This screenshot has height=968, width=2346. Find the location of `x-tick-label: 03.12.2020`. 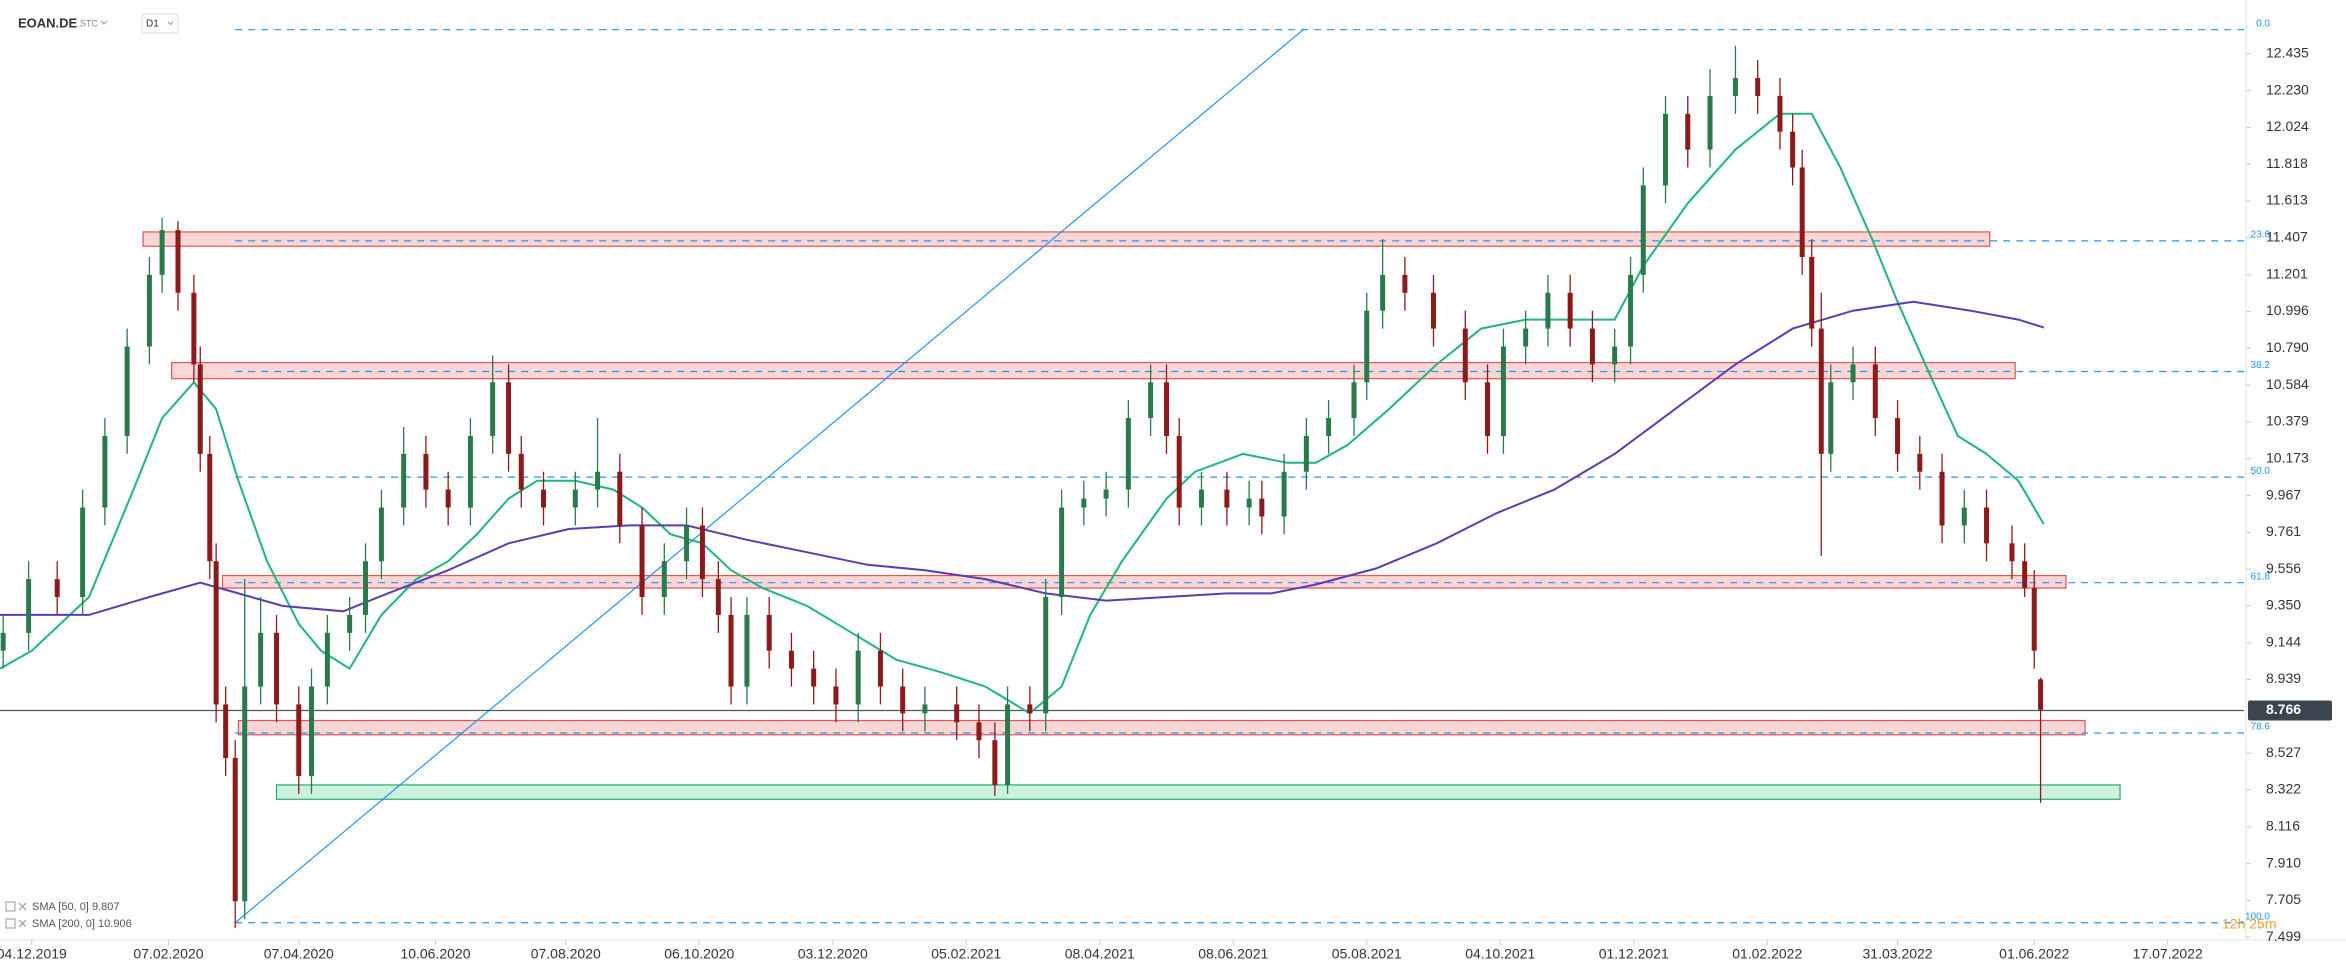

x-tick-label: 03.12.2020 is located at coordinates (833, 954).